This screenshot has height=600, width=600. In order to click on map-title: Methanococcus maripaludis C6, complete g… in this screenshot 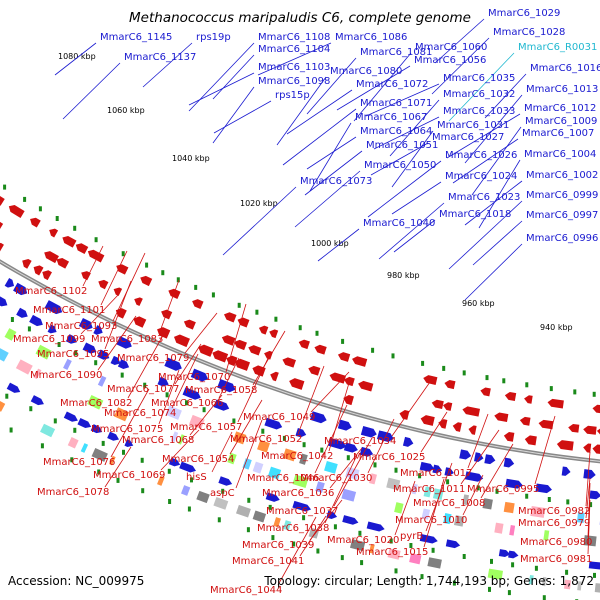, I will do `click(300, 18)`.